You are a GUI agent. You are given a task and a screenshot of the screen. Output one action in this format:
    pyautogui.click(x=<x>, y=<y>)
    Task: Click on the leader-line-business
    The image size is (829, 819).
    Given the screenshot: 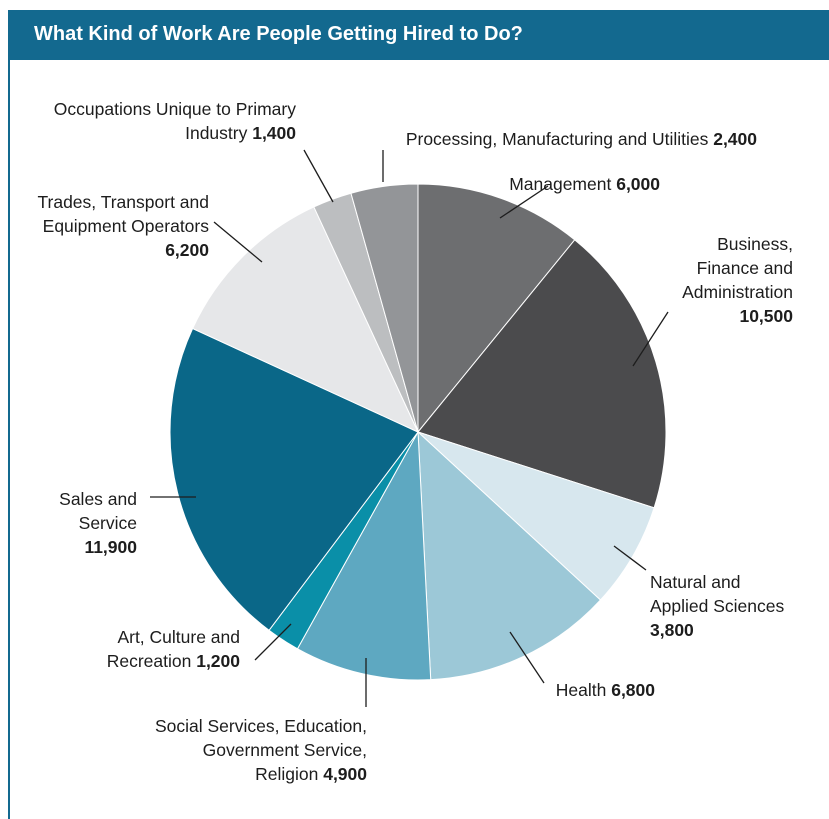 What is the action you would take?
    pyautogui.click(x=650, y=339)
    